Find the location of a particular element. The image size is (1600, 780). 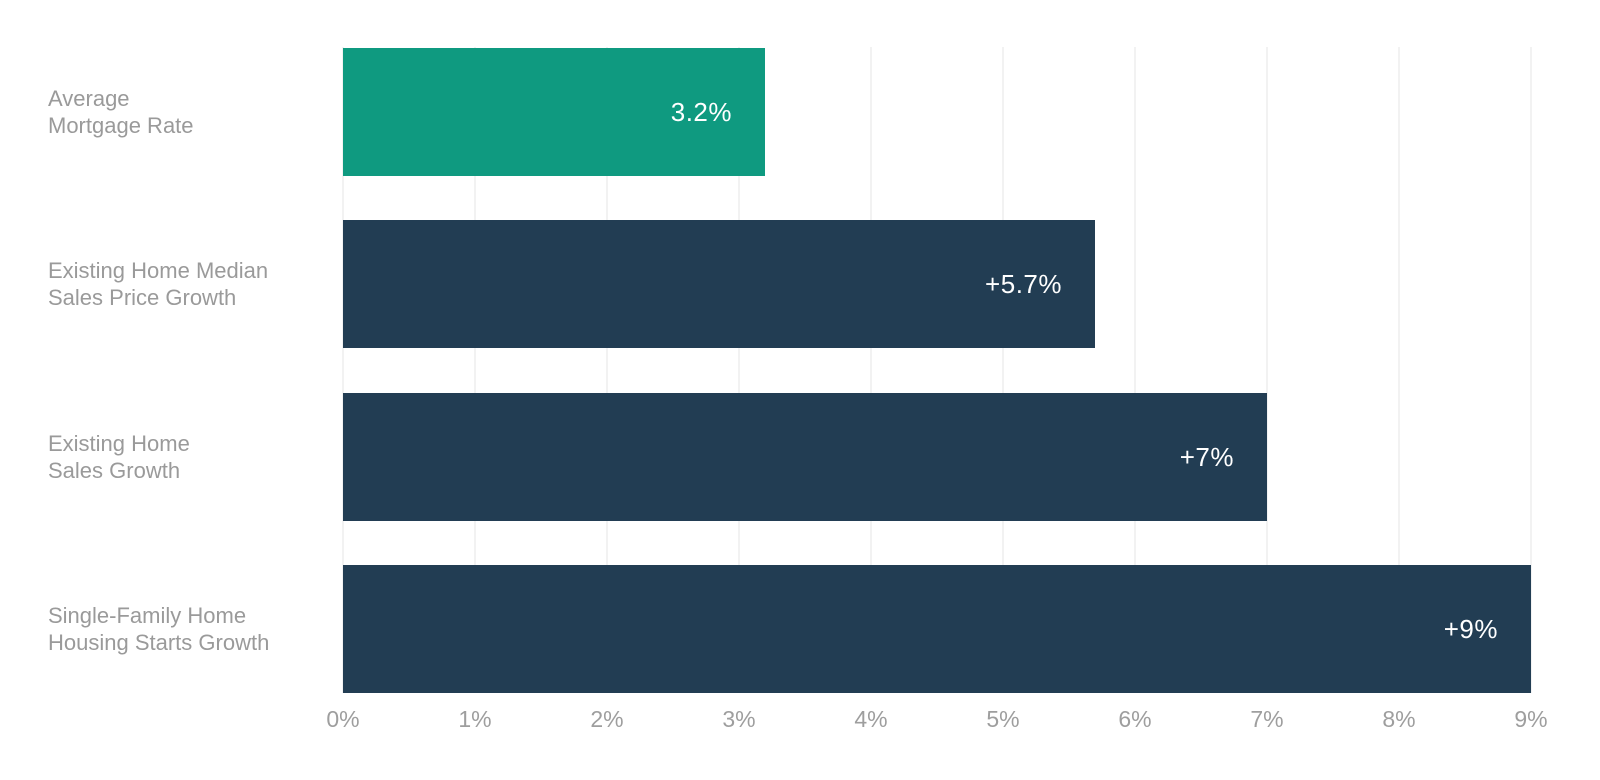

bar: 3.2% is located at coordinates (554, 112).